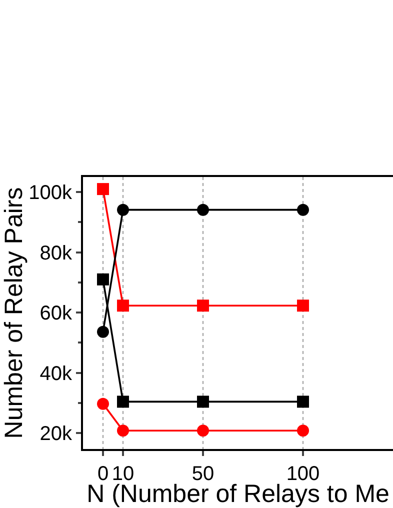 The image size is (393, 508). I want to click on y-tick-label: 60k, so click(56, 313).